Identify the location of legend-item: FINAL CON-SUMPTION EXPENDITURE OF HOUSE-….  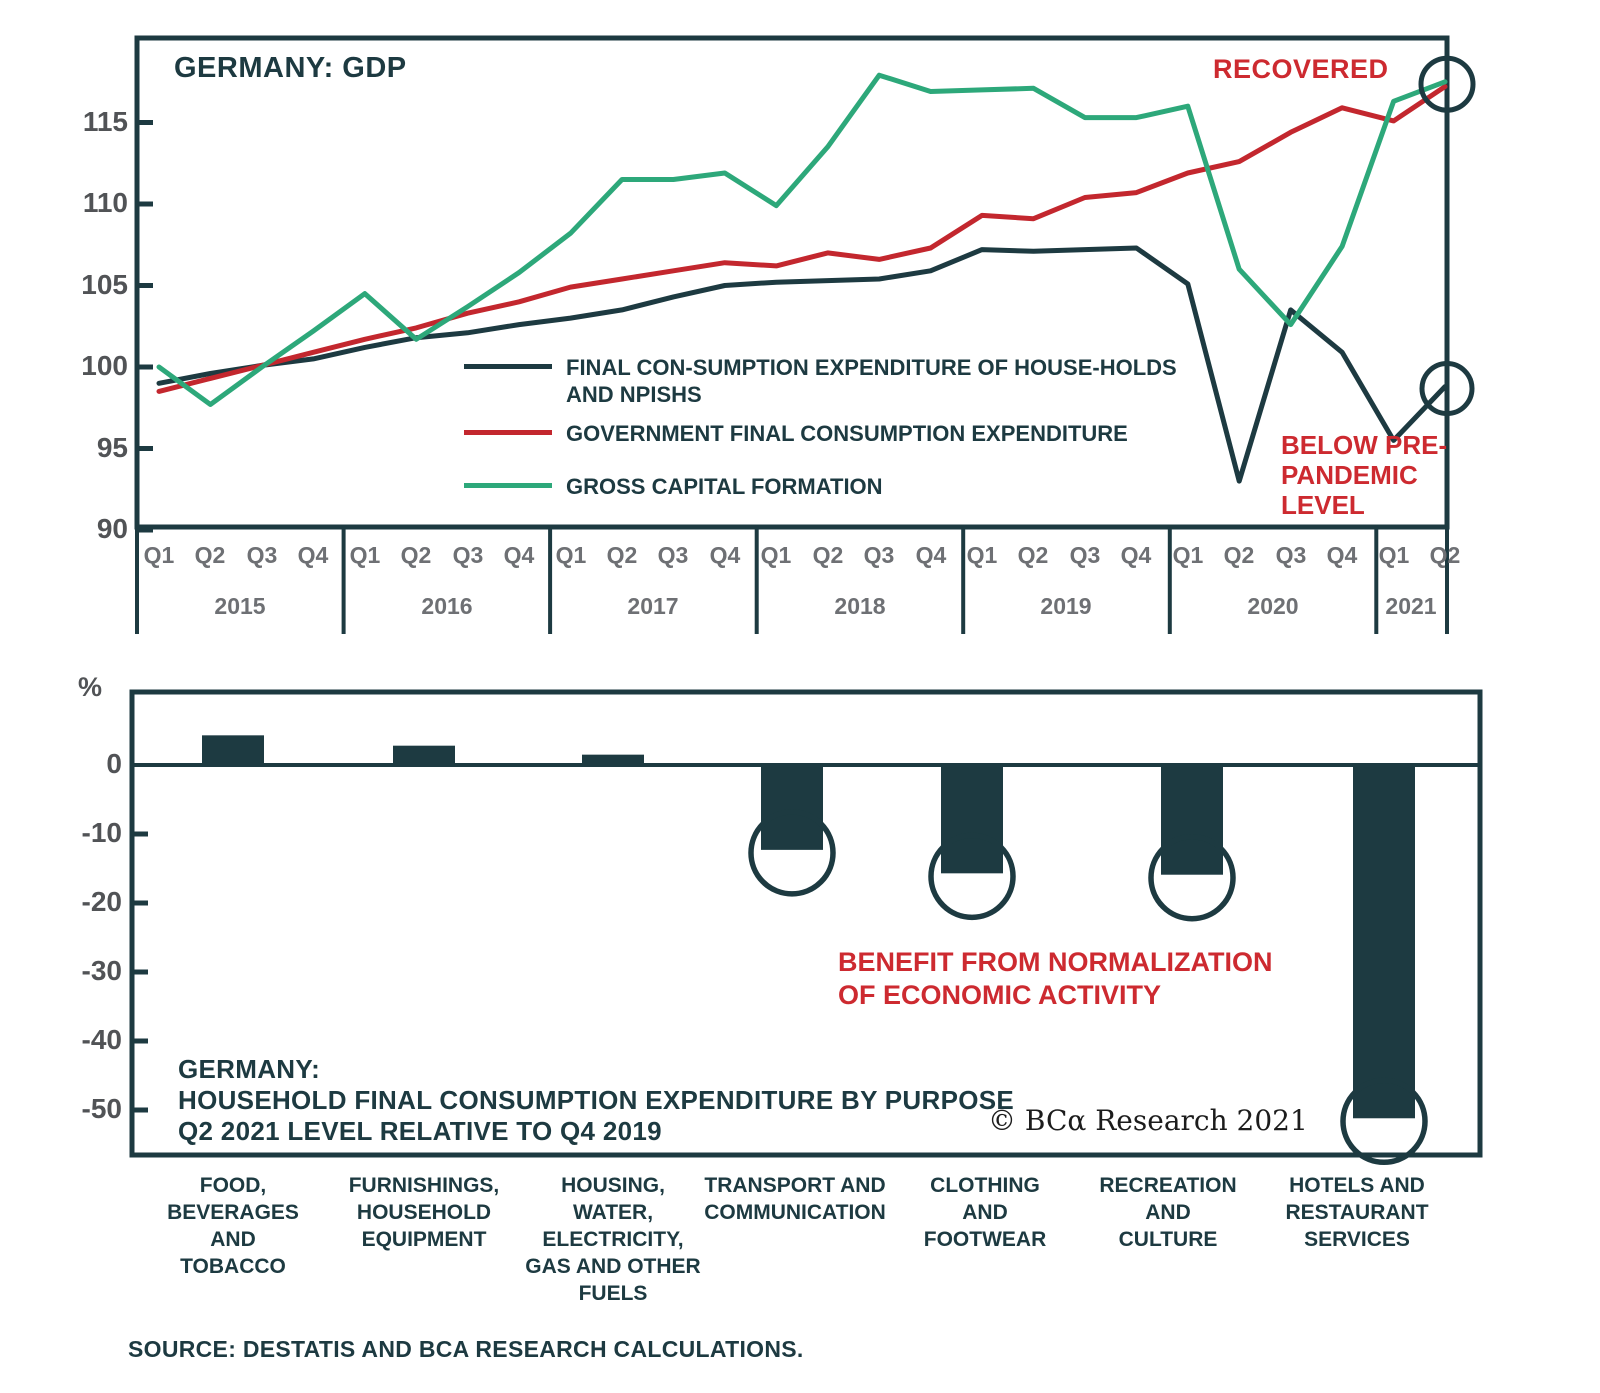
(834, 381).